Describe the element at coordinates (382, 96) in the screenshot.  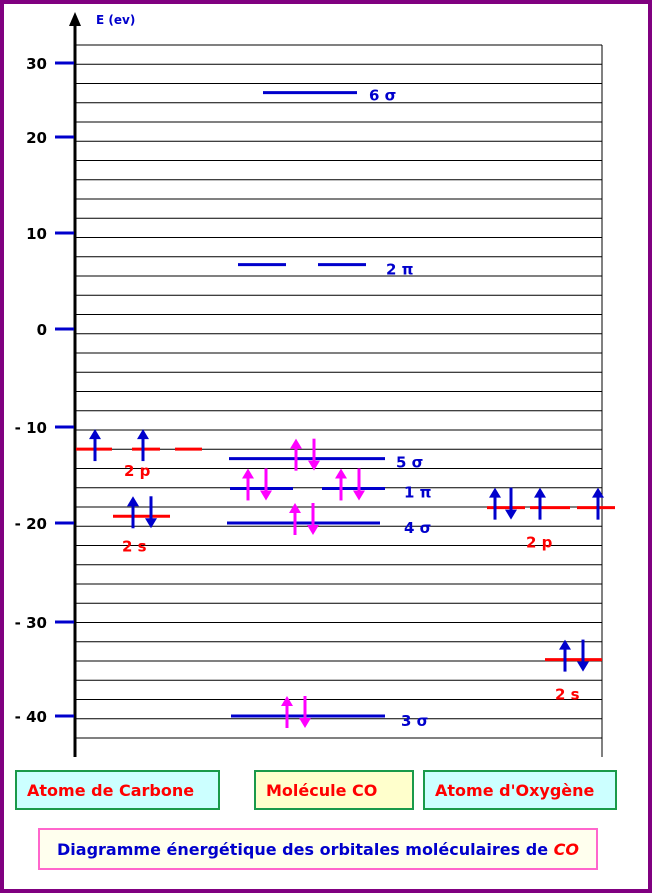
I see `orbital-label: 6 σ` at that location.